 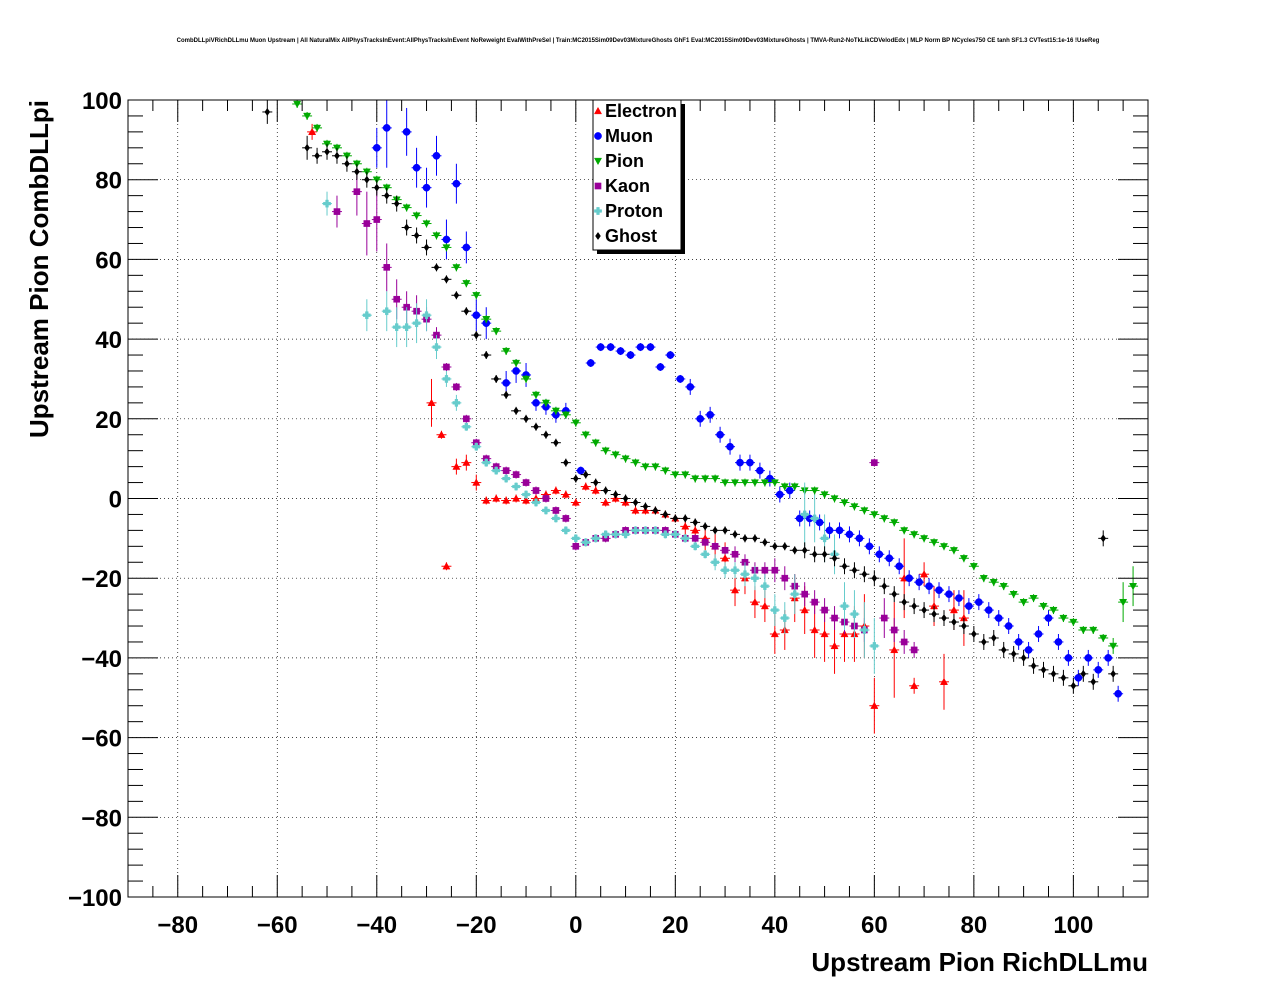 I want to click on legend: Electron Muon Pion Kaon Proton Ghost, so click(x=638, y=176).